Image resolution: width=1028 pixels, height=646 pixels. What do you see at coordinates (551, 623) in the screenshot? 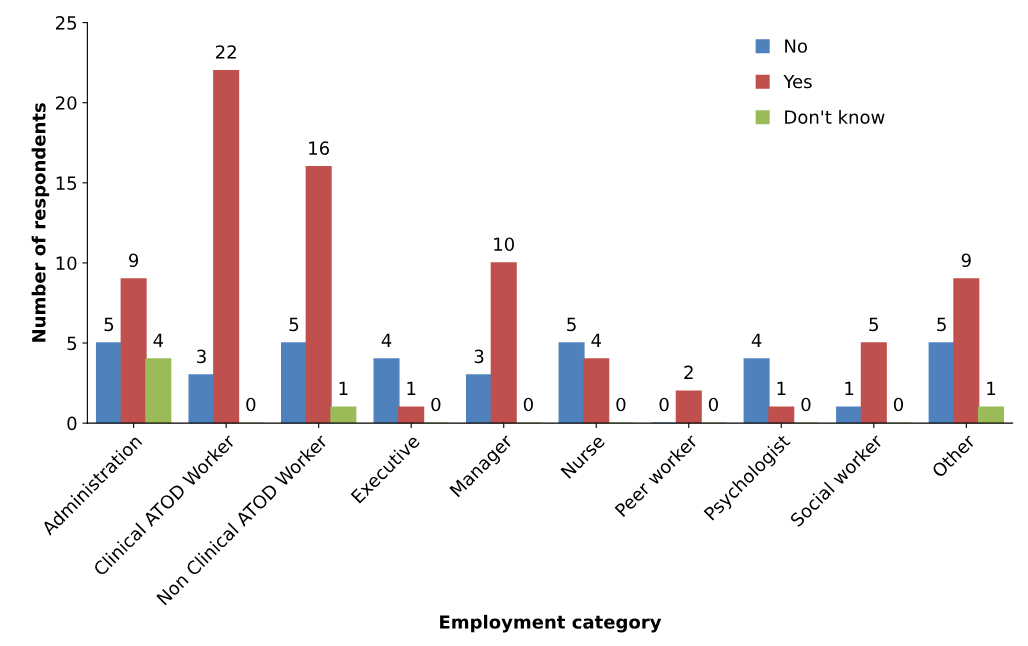
I see `x-axis-title: Employment category` at bounding box center [551, 623].